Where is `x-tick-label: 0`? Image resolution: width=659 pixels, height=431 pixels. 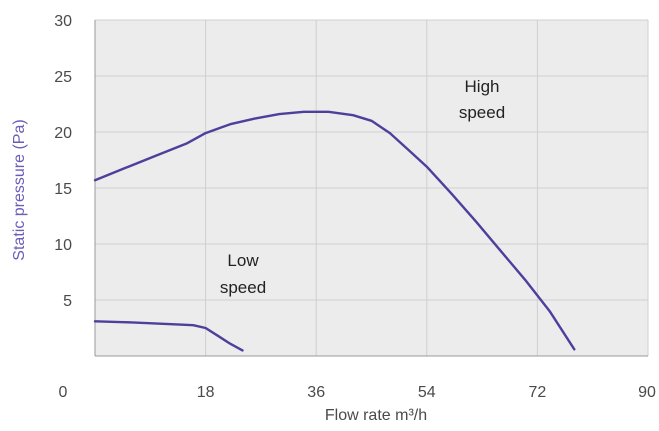 x-tick-label: 0 is located at coordinates (63, 392).